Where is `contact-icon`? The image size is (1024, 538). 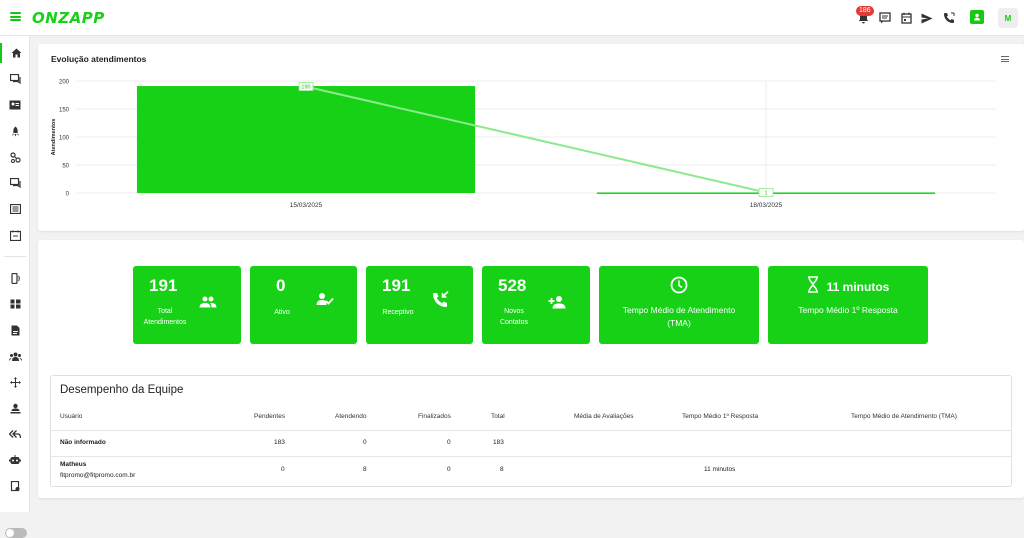
contact-icon is located at coordinates (977, 17).